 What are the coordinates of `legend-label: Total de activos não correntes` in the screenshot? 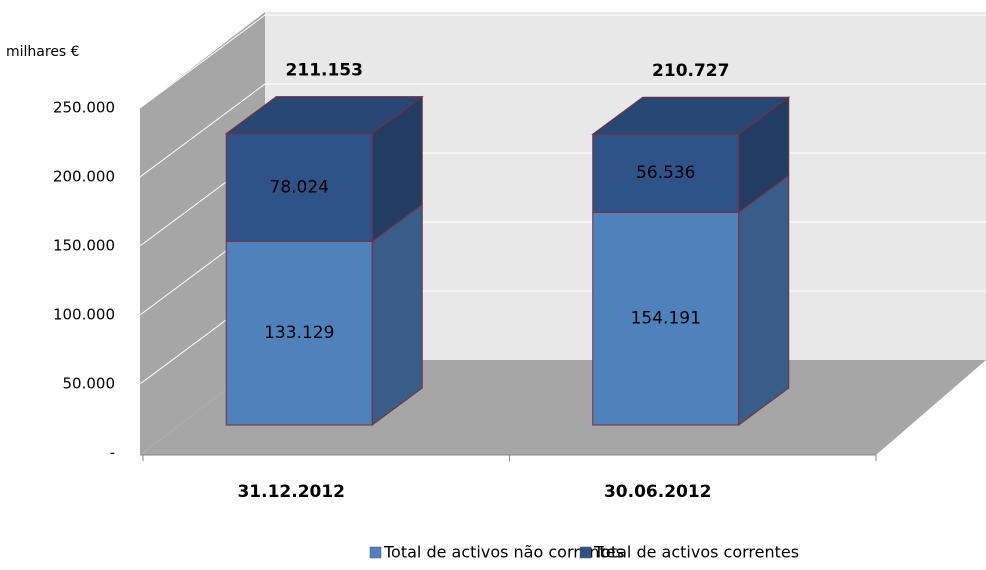 It's located at (503, 552).